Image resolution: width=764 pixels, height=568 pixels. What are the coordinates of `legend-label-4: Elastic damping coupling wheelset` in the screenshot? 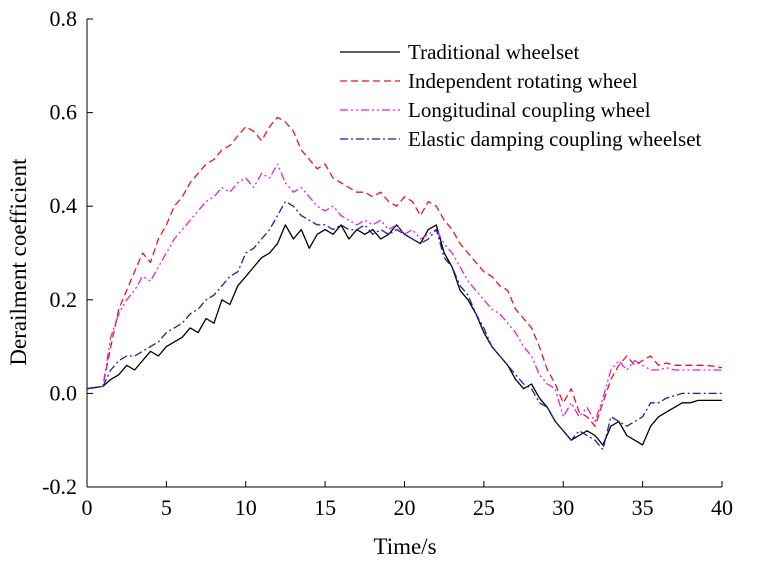 It's located at (555, 139).